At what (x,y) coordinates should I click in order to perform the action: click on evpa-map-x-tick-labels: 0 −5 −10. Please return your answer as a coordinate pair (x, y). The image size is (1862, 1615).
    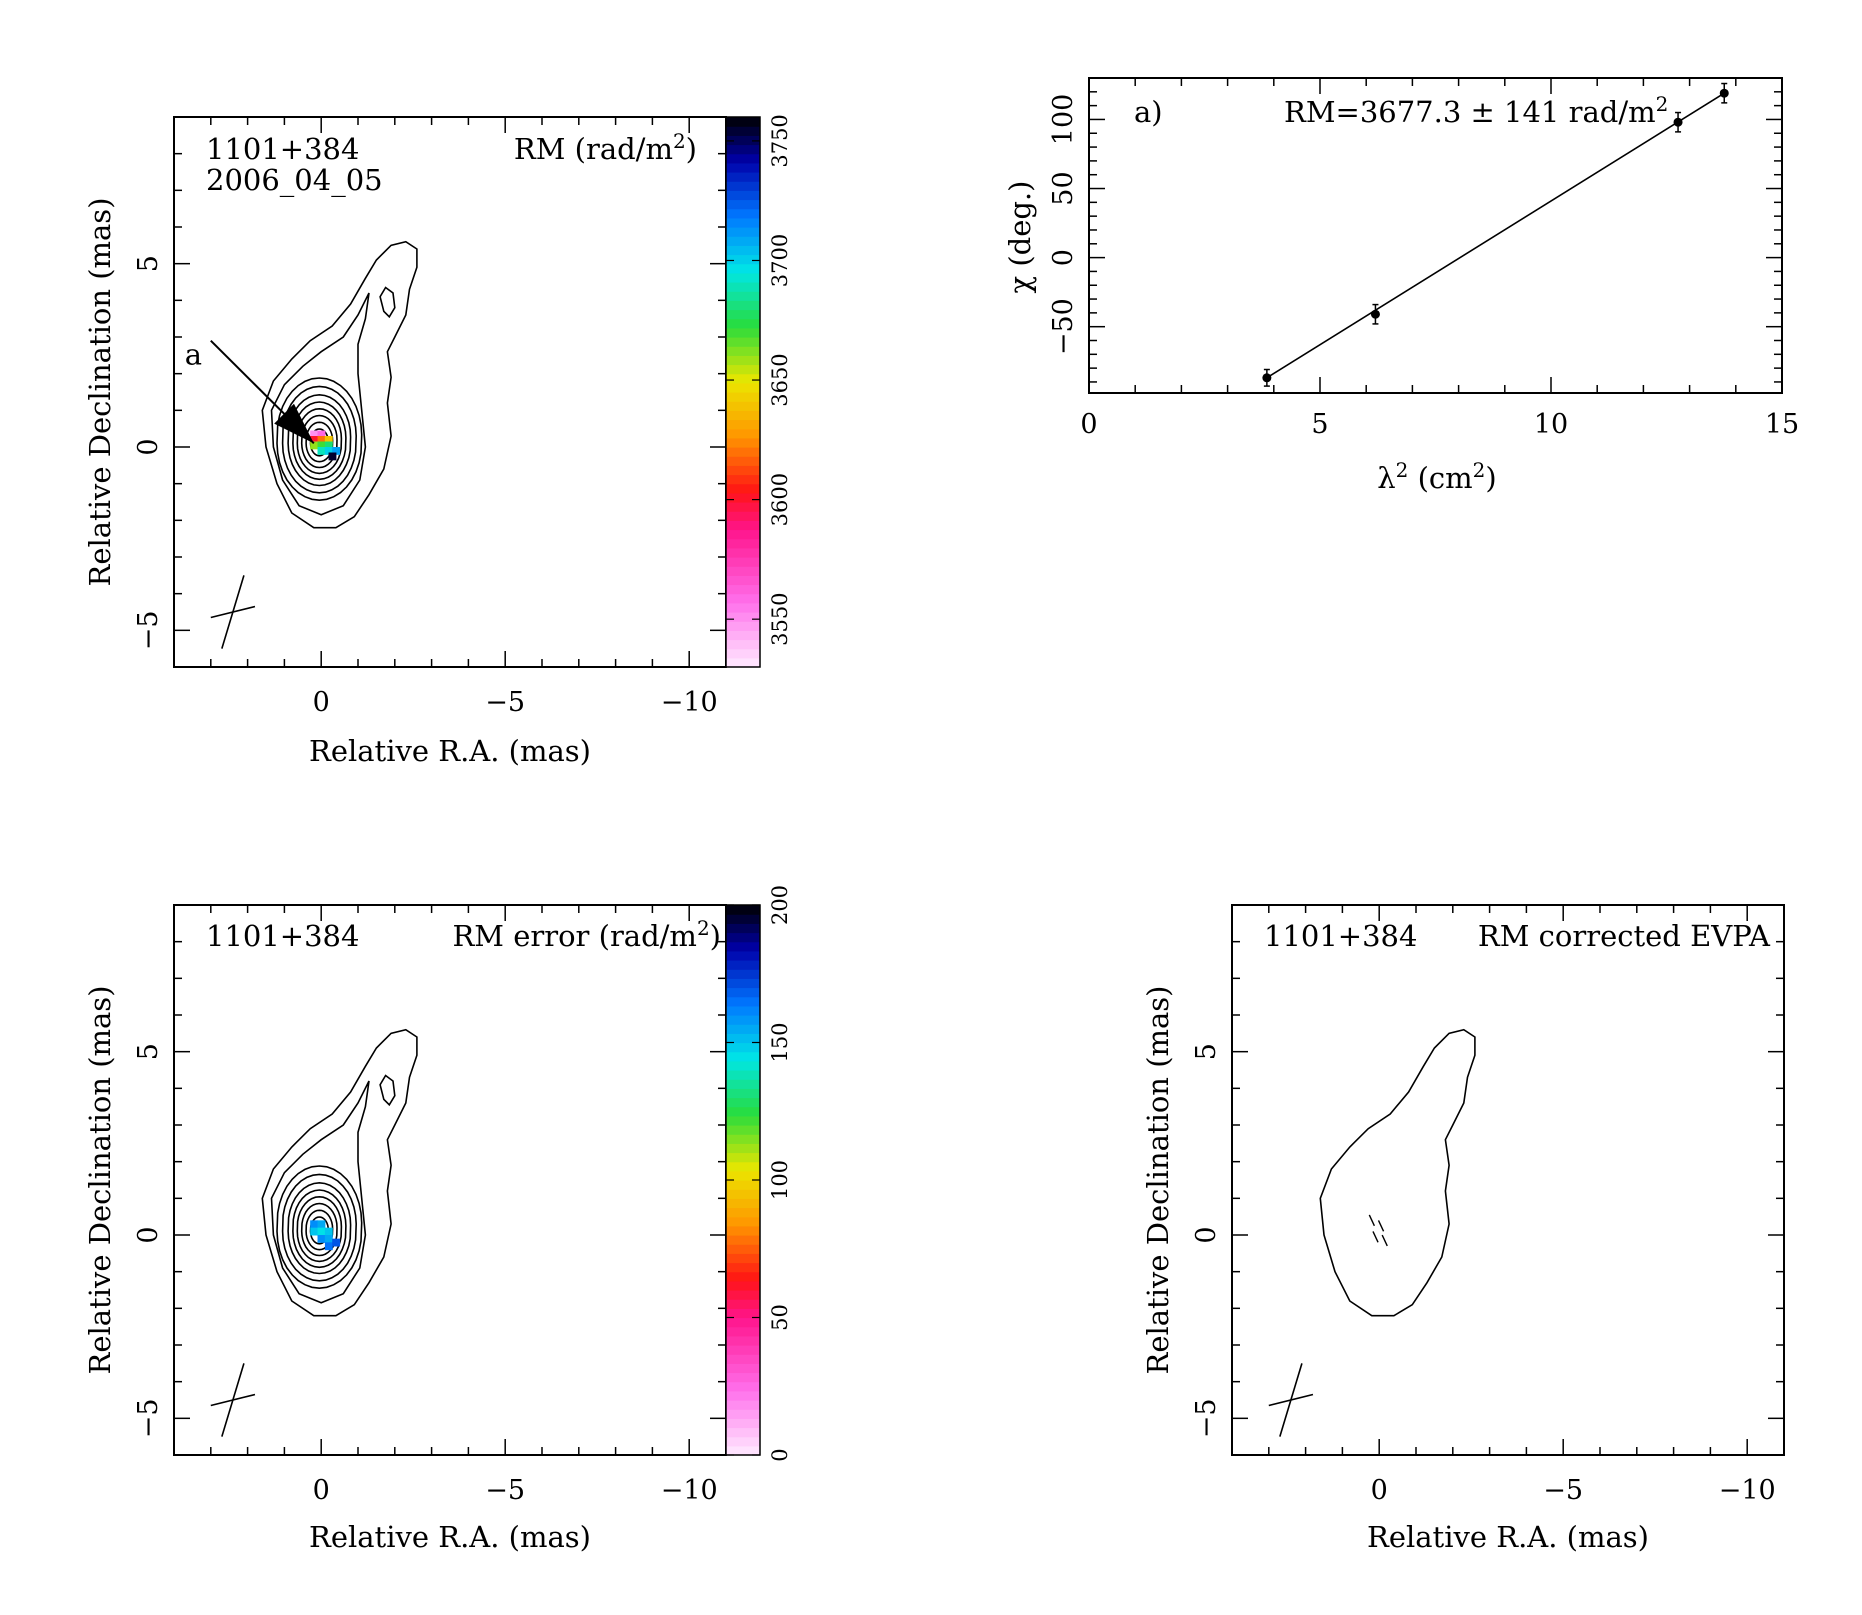
    Looking at the image, I should click on (1573, 1490).